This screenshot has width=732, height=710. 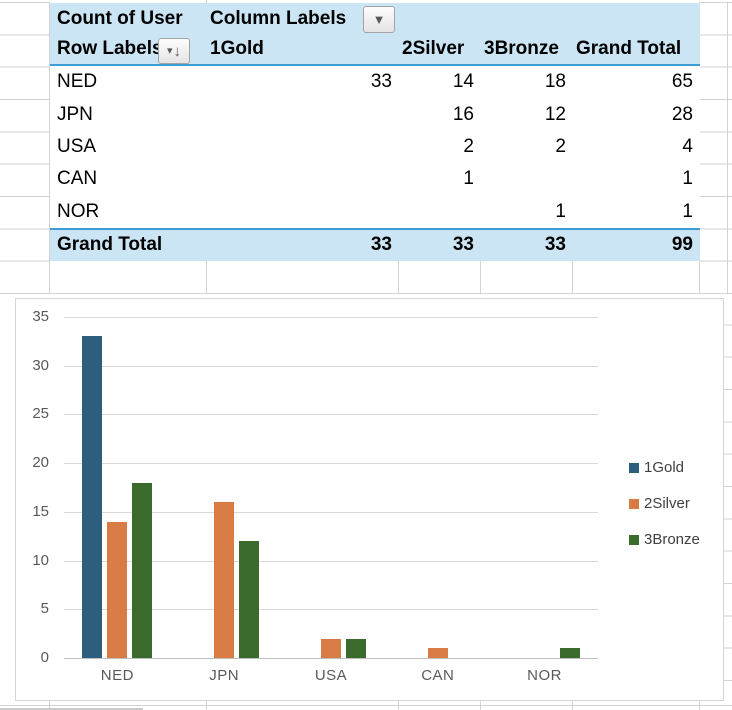 What do you see at coordinates (128, 18) in the screenshot?
I see `cell-count-of-user: Count of User` at bounding box center [128, 18].